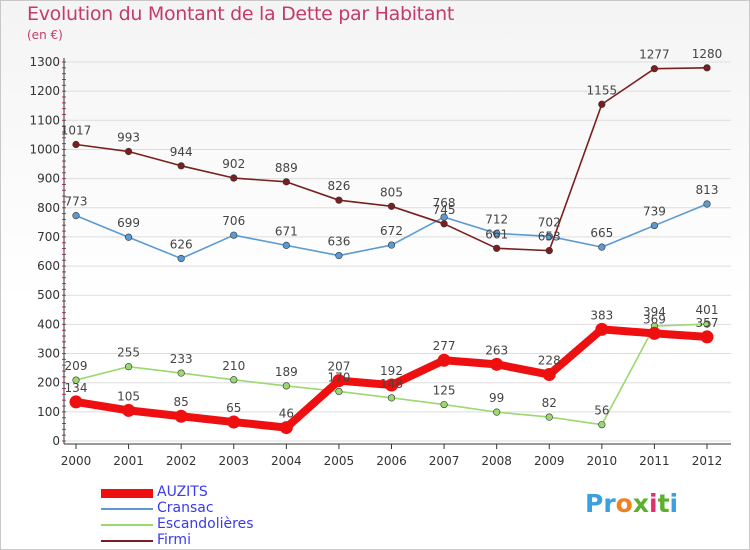 This screenshot has height=550, width=750. Describe the element at coordinates (444, 210) in the screenshot. I see `data-label-firmi: 745` at that location.